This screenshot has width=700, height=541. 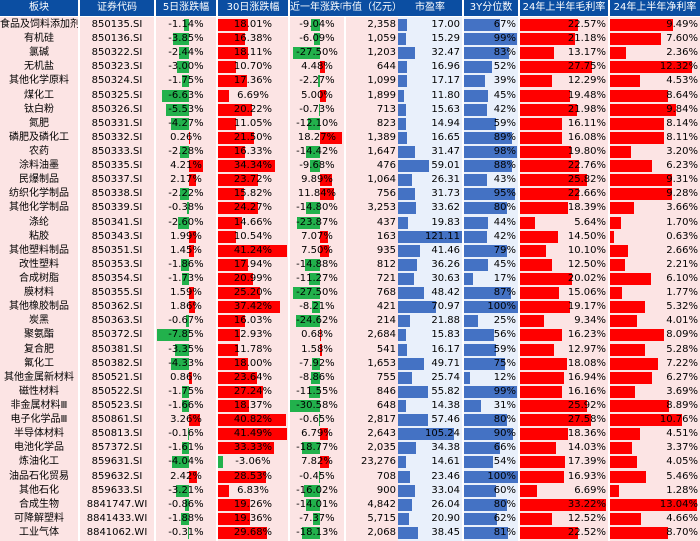 I want to click on change-5d-text: -1.14%, so click(x=185, y=24).